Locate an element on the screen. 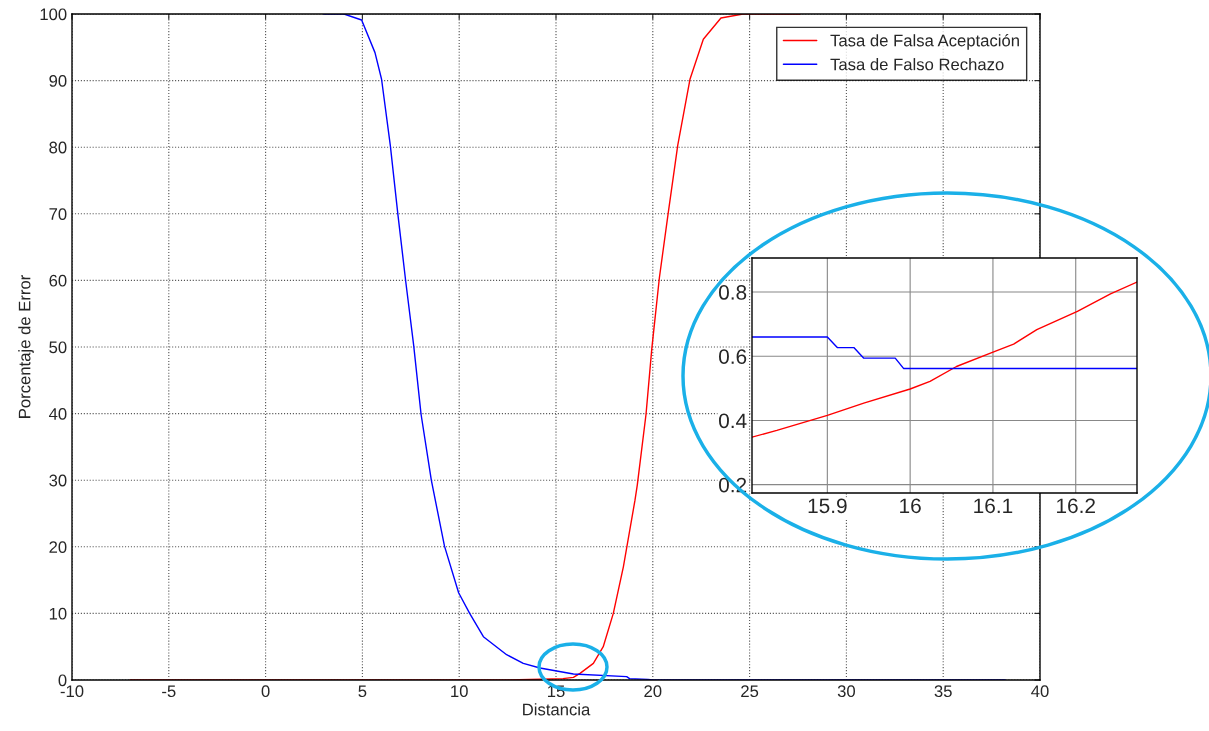  y-tick-label: 90 is located at coordinates (58, 81).